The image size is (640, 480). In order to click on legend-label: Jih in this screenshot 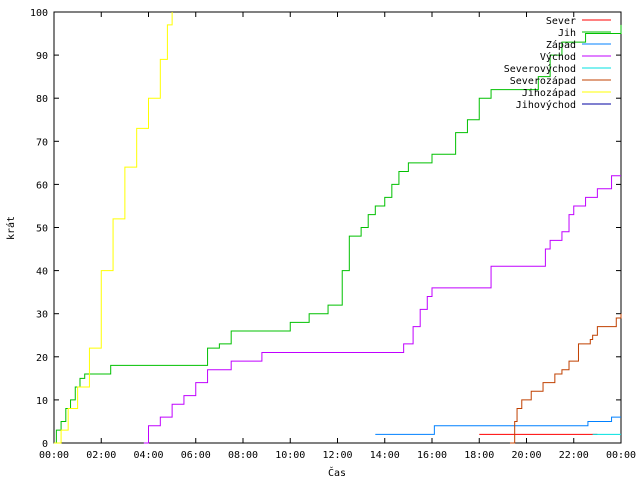, I will do `click(567, 33)`.